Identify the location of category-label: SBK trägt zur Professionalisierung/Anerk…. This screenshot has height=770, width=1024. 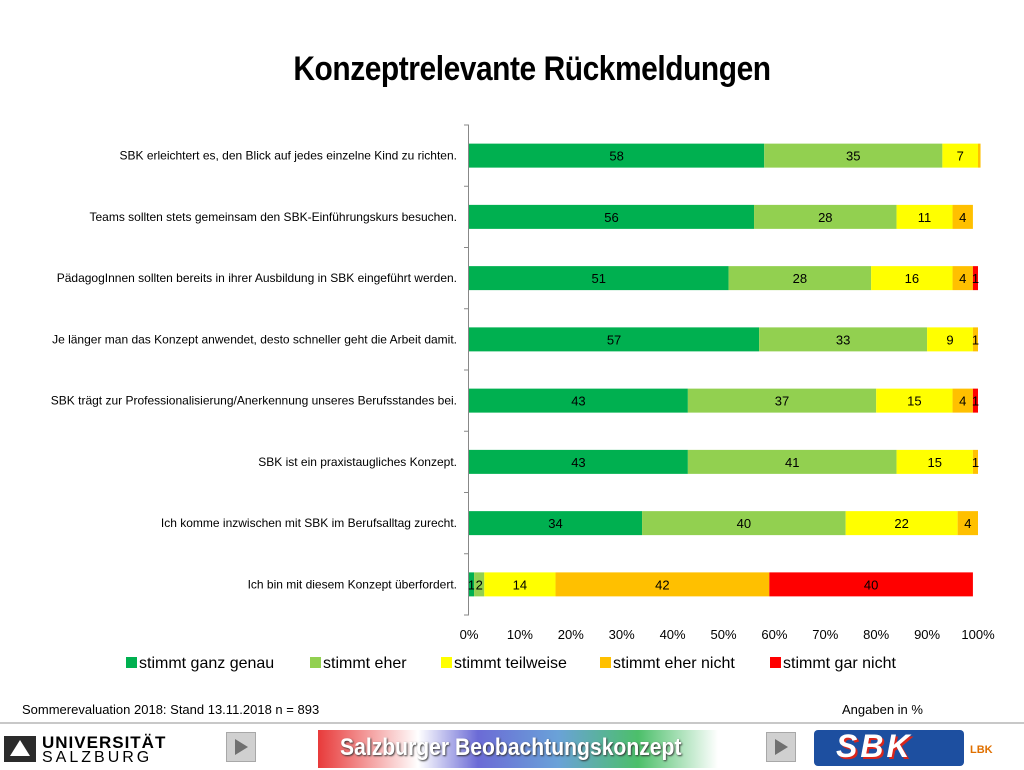
(254, 401).